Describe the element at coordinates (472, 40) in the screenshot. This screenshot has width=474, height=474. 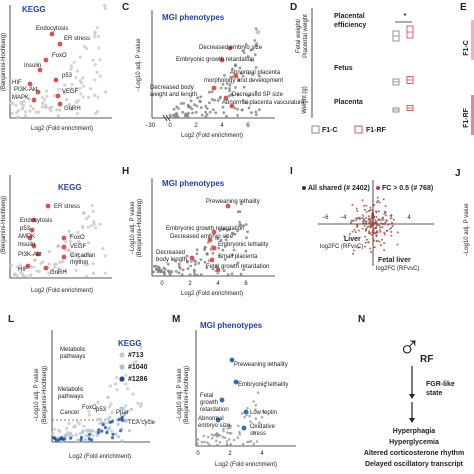
I see `tissue-image` at that location.